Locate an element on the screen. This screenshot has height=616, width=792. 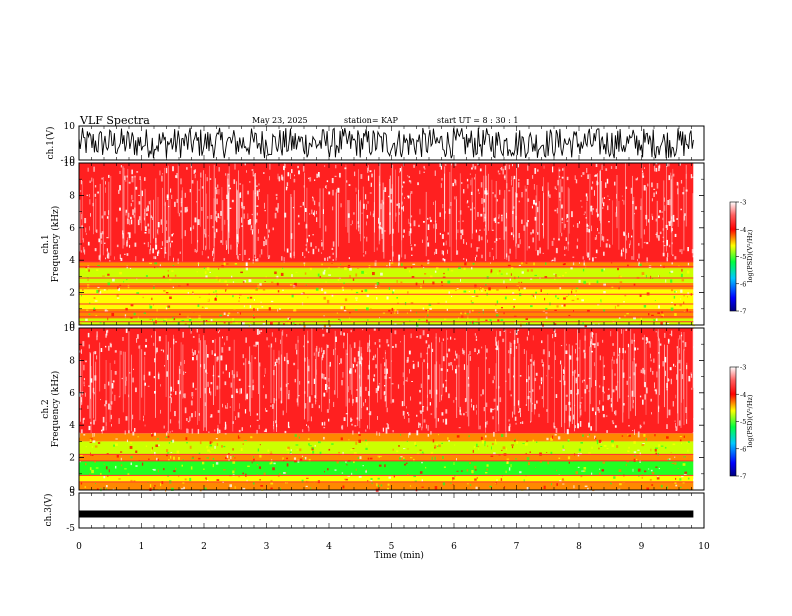
x-axis-label: Time (min) is located at coordinates (399, 555).